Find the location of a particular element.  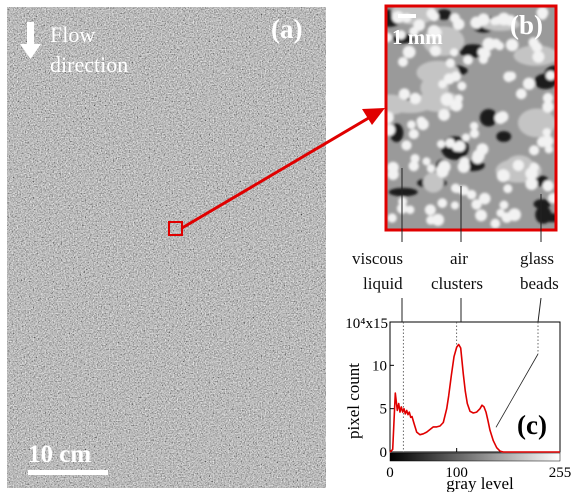

annotation-glass-line2: beads is located at coordinates (539, 283).